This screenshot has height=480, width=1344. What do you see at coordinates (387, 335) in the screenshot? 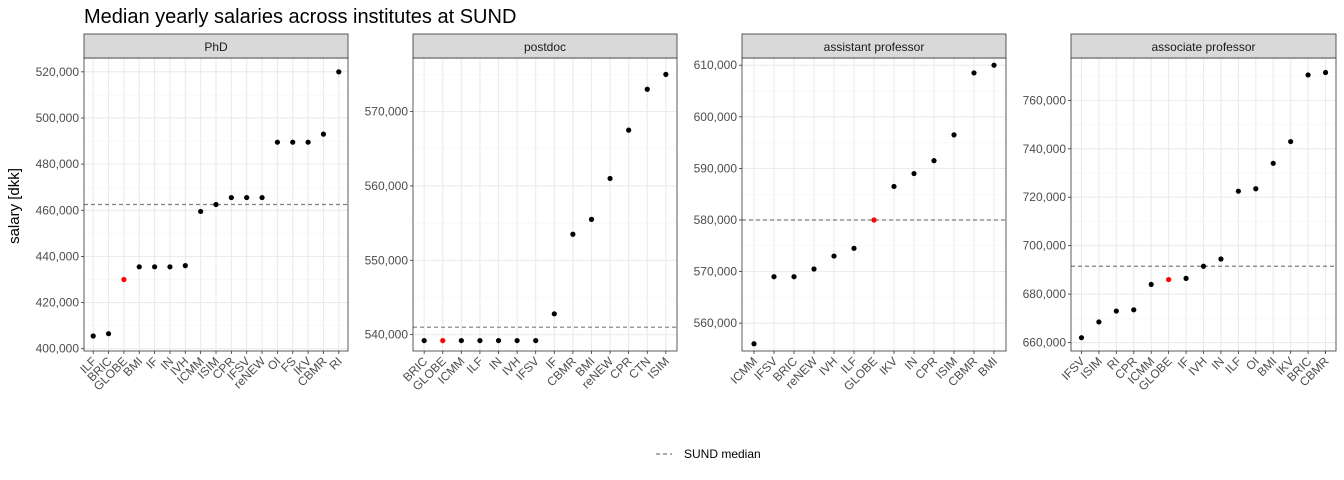
I see `y-tick-label: 540,000` at bounding box center [387, 335].